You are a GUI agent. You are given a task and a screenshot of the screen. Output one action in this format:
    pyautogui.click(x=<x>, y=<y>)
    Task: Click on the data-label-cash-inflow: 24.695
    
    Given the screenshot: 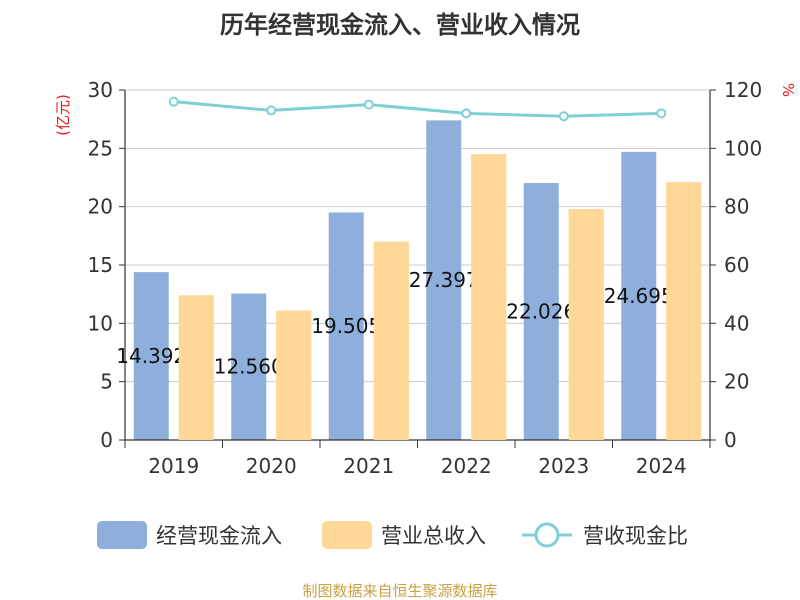 What is the action you would take?
    pyautogui.click(x=639, y=296)
    